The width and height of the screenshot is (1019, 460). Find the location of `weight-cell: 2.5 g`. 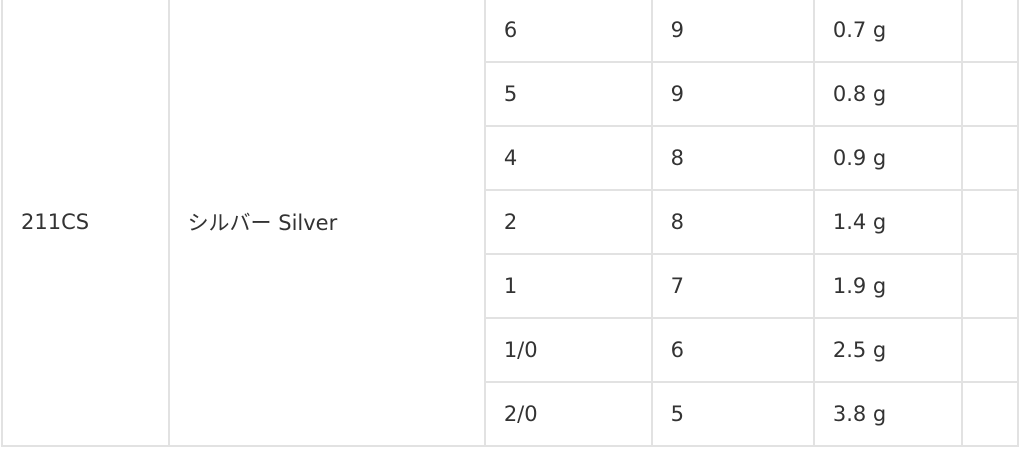

weight-cell: 2.5 g is located at coordinates (887, 350).